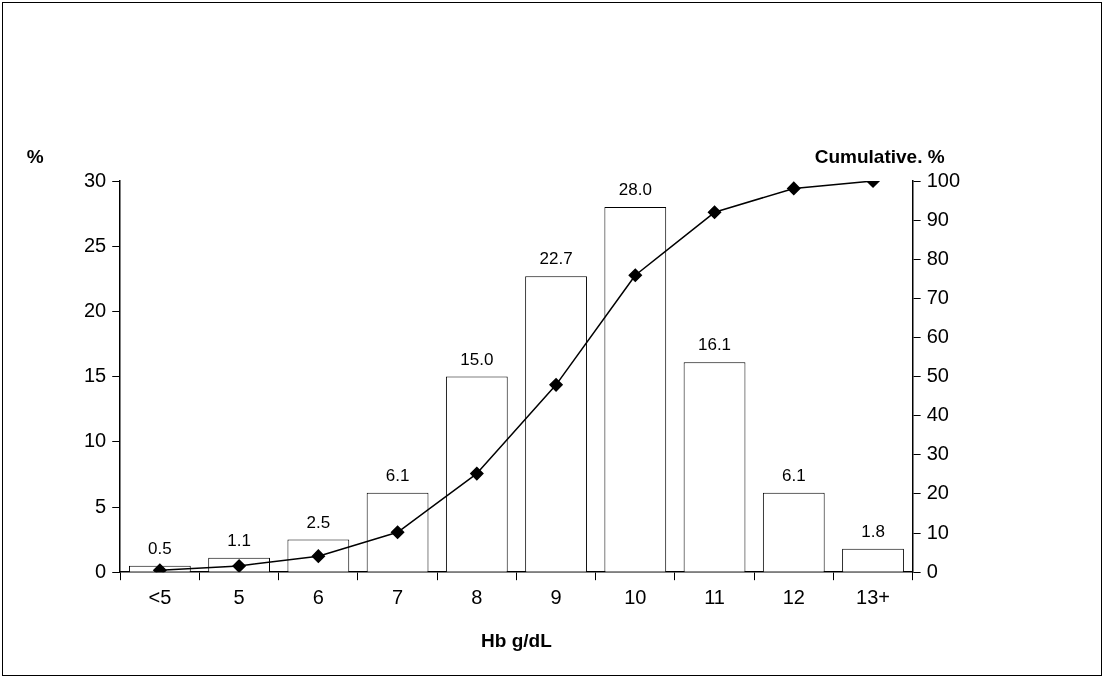 The height and width of the screenshot is (678, 1104). Describe the element at coordinates (937, 257) in the screenshot. I see `y2-tick-label: 80` at that location.